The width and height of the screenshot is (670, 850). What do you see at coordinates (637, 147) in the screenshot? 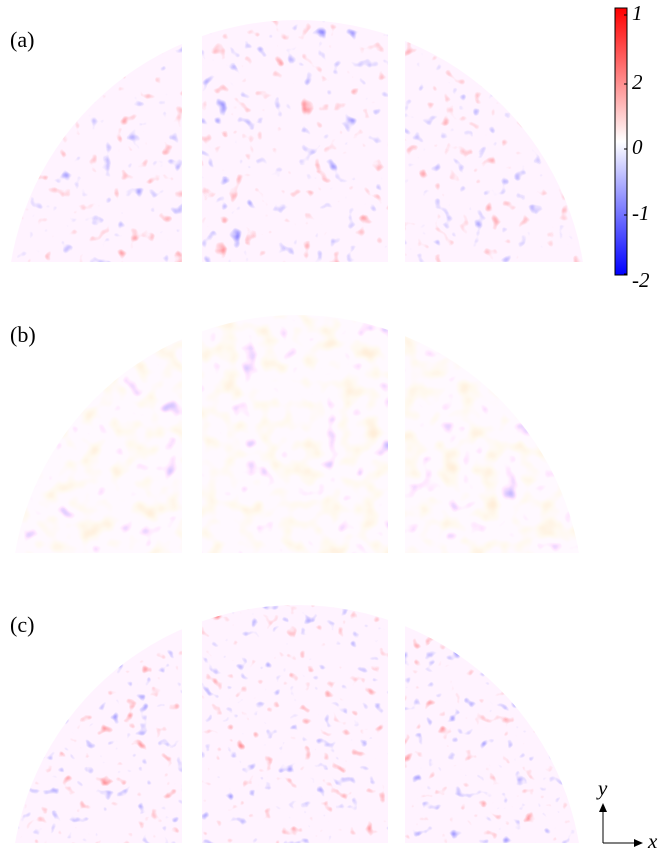
I see `colorbar-label: 0` at bounding box center [637, 147].